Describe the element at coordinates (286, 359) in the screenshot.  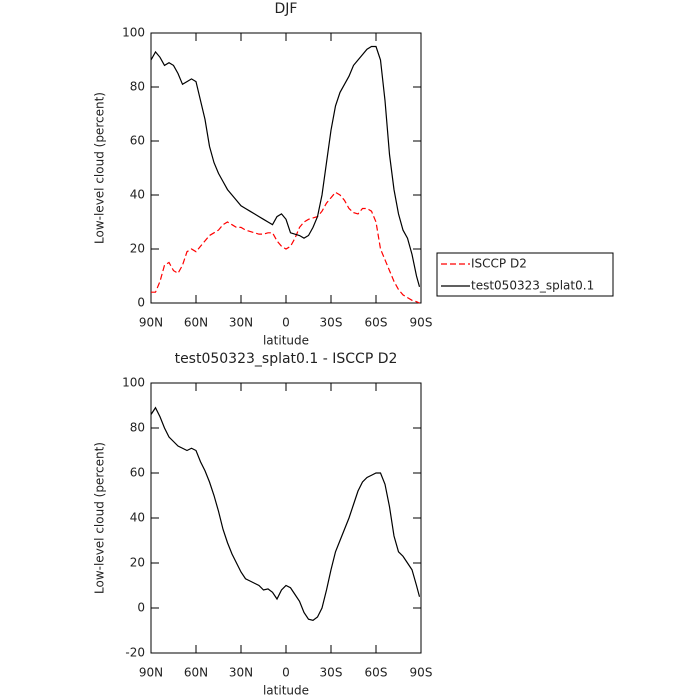
I see `chart-title: test050323_splat0.1 - ISCCP D2` at that location.